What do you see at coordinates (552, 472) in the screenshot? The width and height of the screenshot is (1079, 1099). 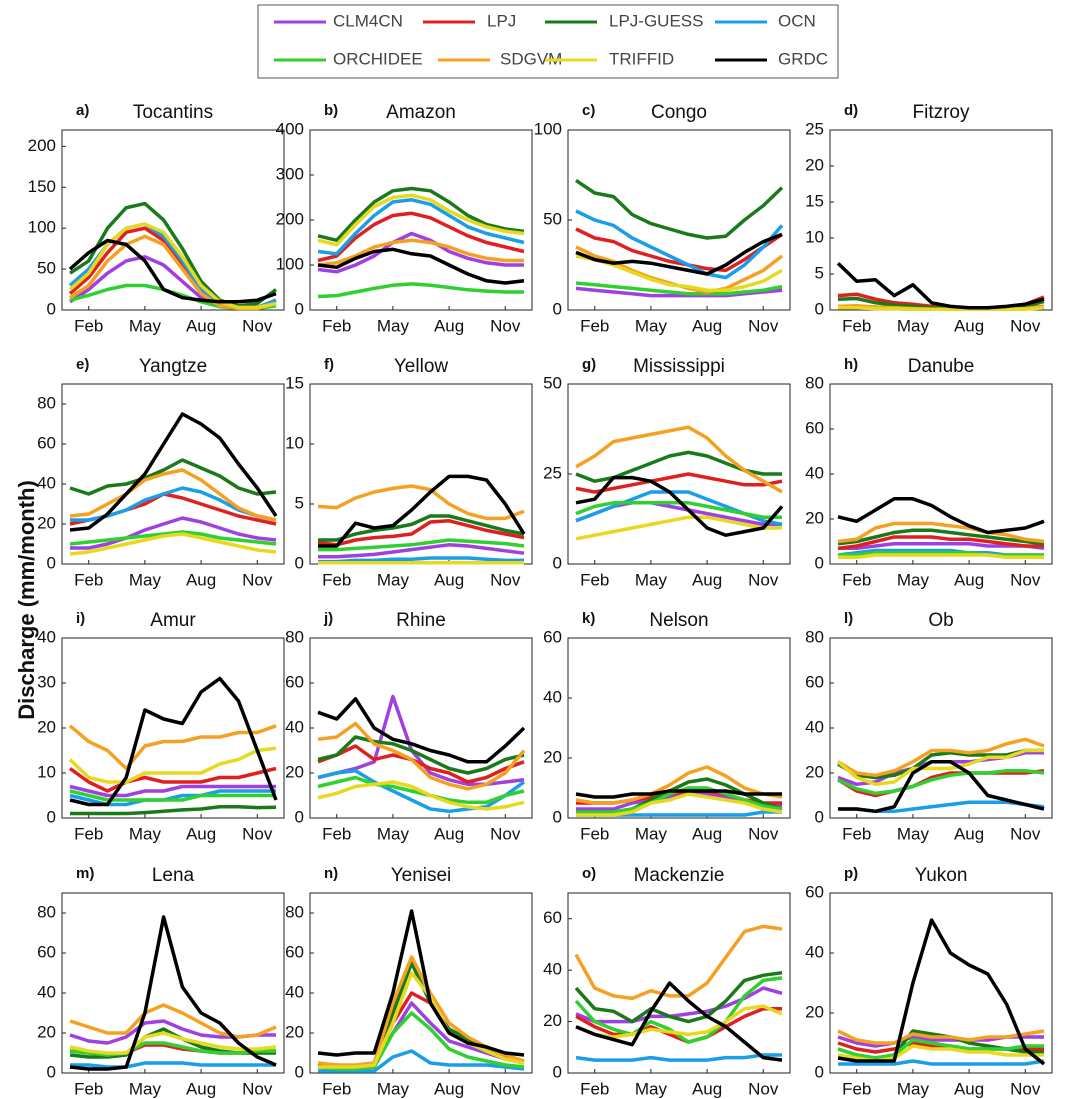 I see `y-tick-label: 25` at bounding box center [552, 472].